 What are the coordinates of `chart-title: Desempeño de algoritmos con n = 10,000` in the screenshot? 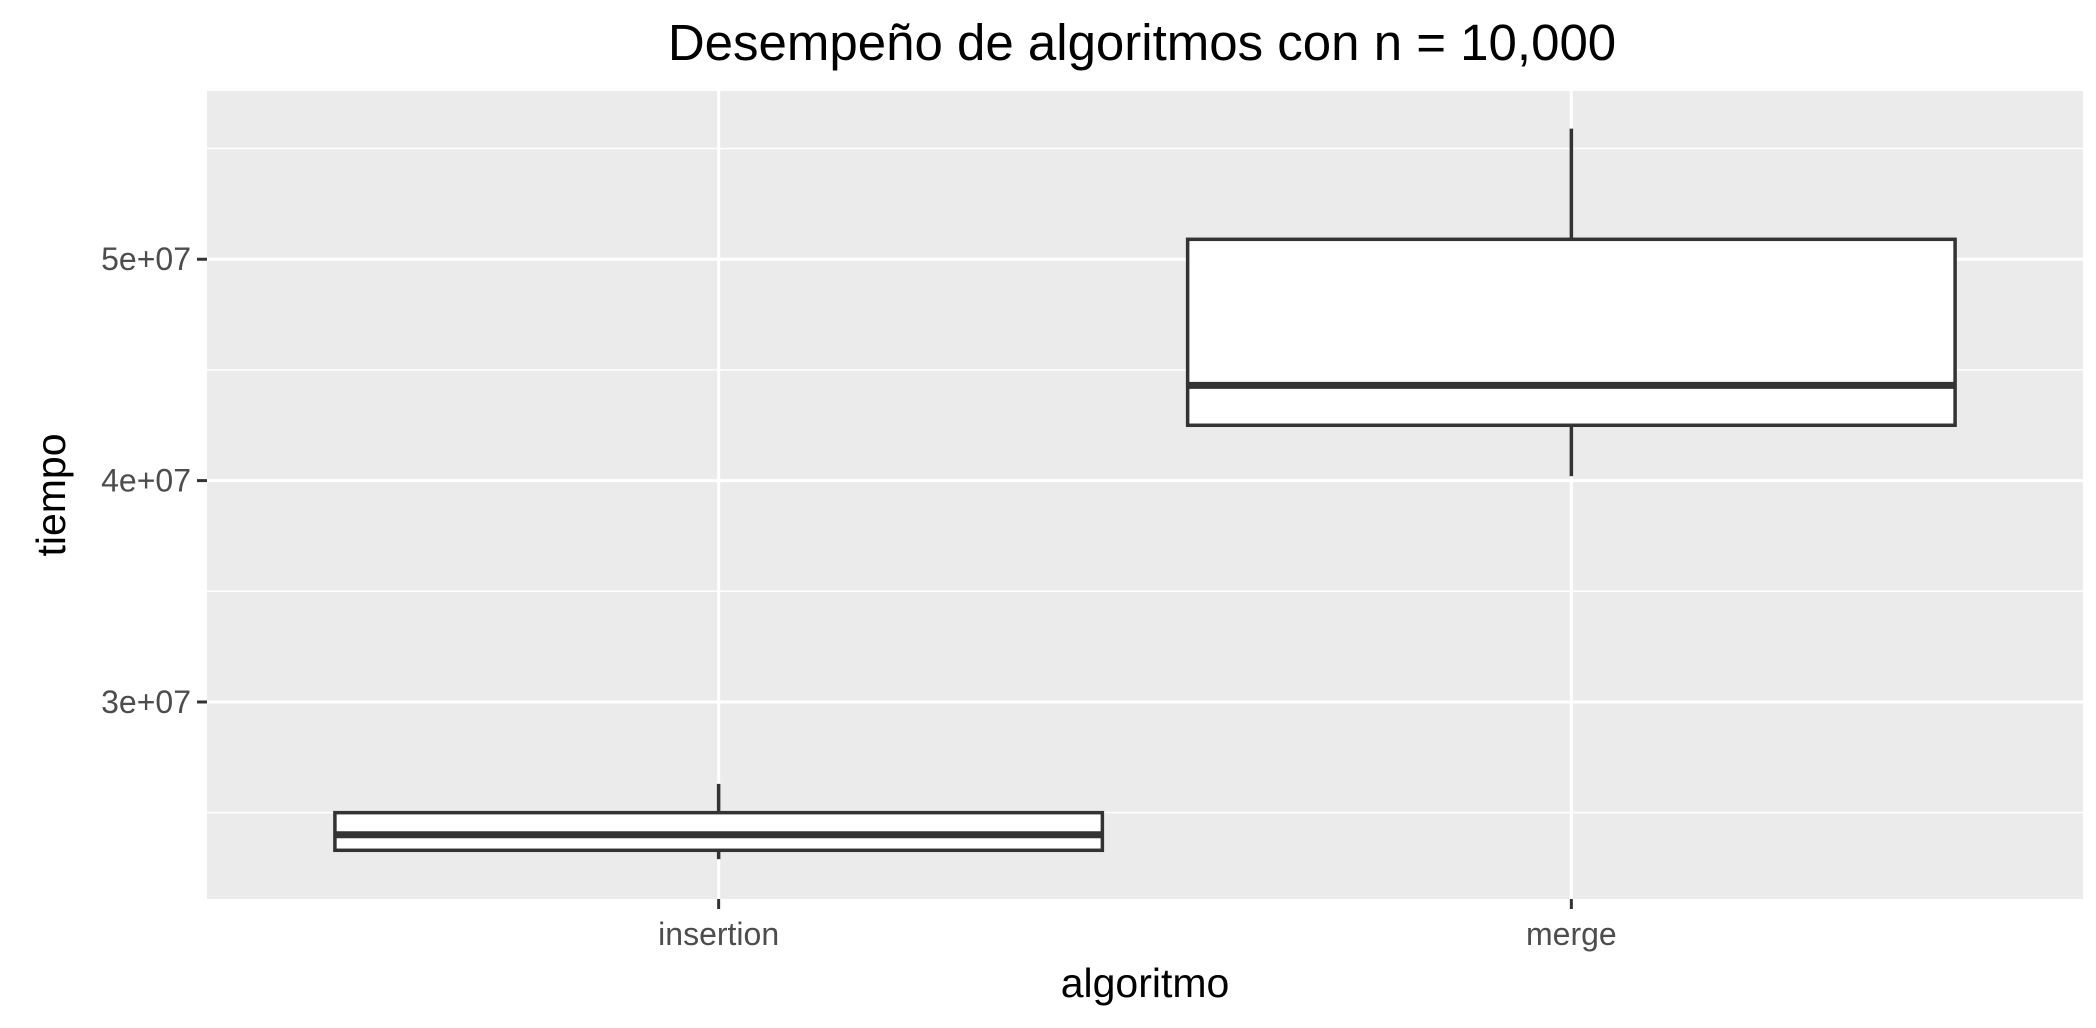 It's located at (1142, 42).